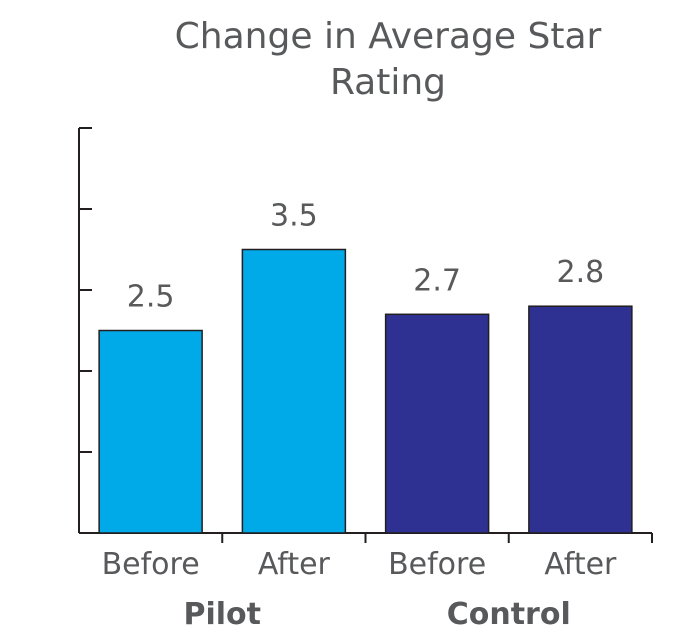  I want to click on chart-title-line-2: Rating, so click(388, 82).